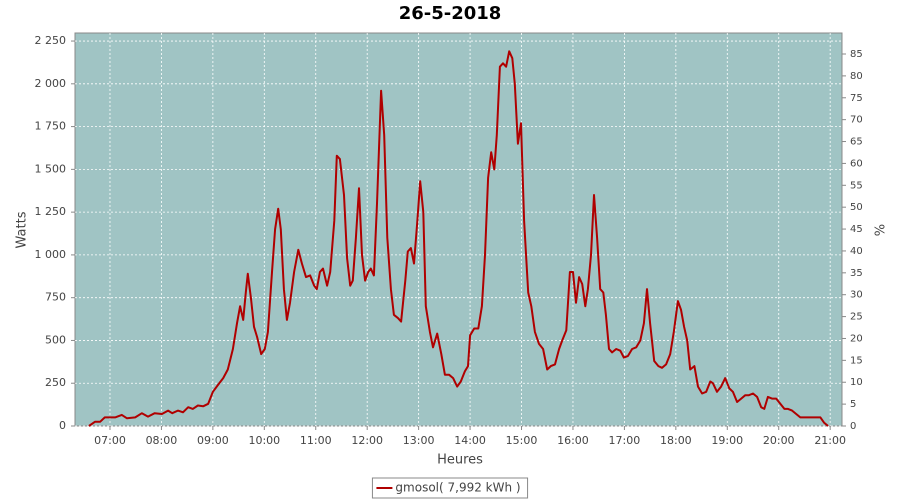 The image size is (900, 500). I want to click on x-tick-label: 14:00, so click(470, 440).